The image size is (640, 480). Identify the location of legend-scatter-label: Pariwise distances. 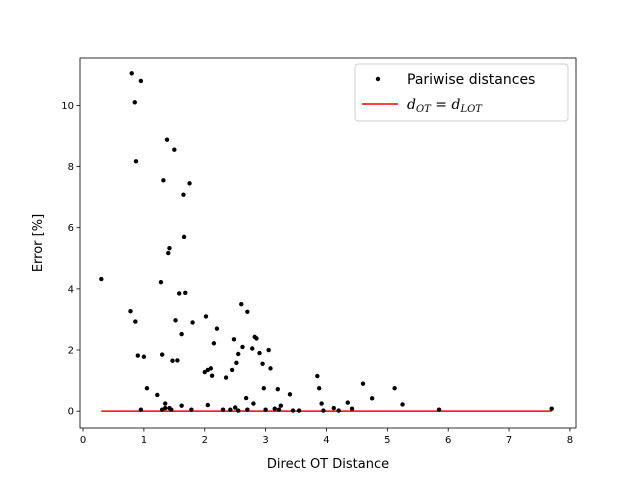
(471, 80).